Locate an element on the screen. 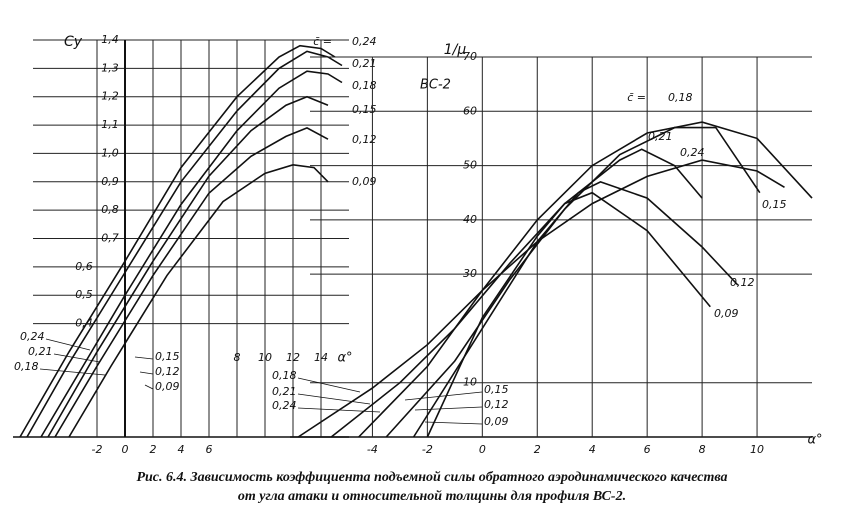  y-tick-label: 1,2 is located at coordinates (110, 96).